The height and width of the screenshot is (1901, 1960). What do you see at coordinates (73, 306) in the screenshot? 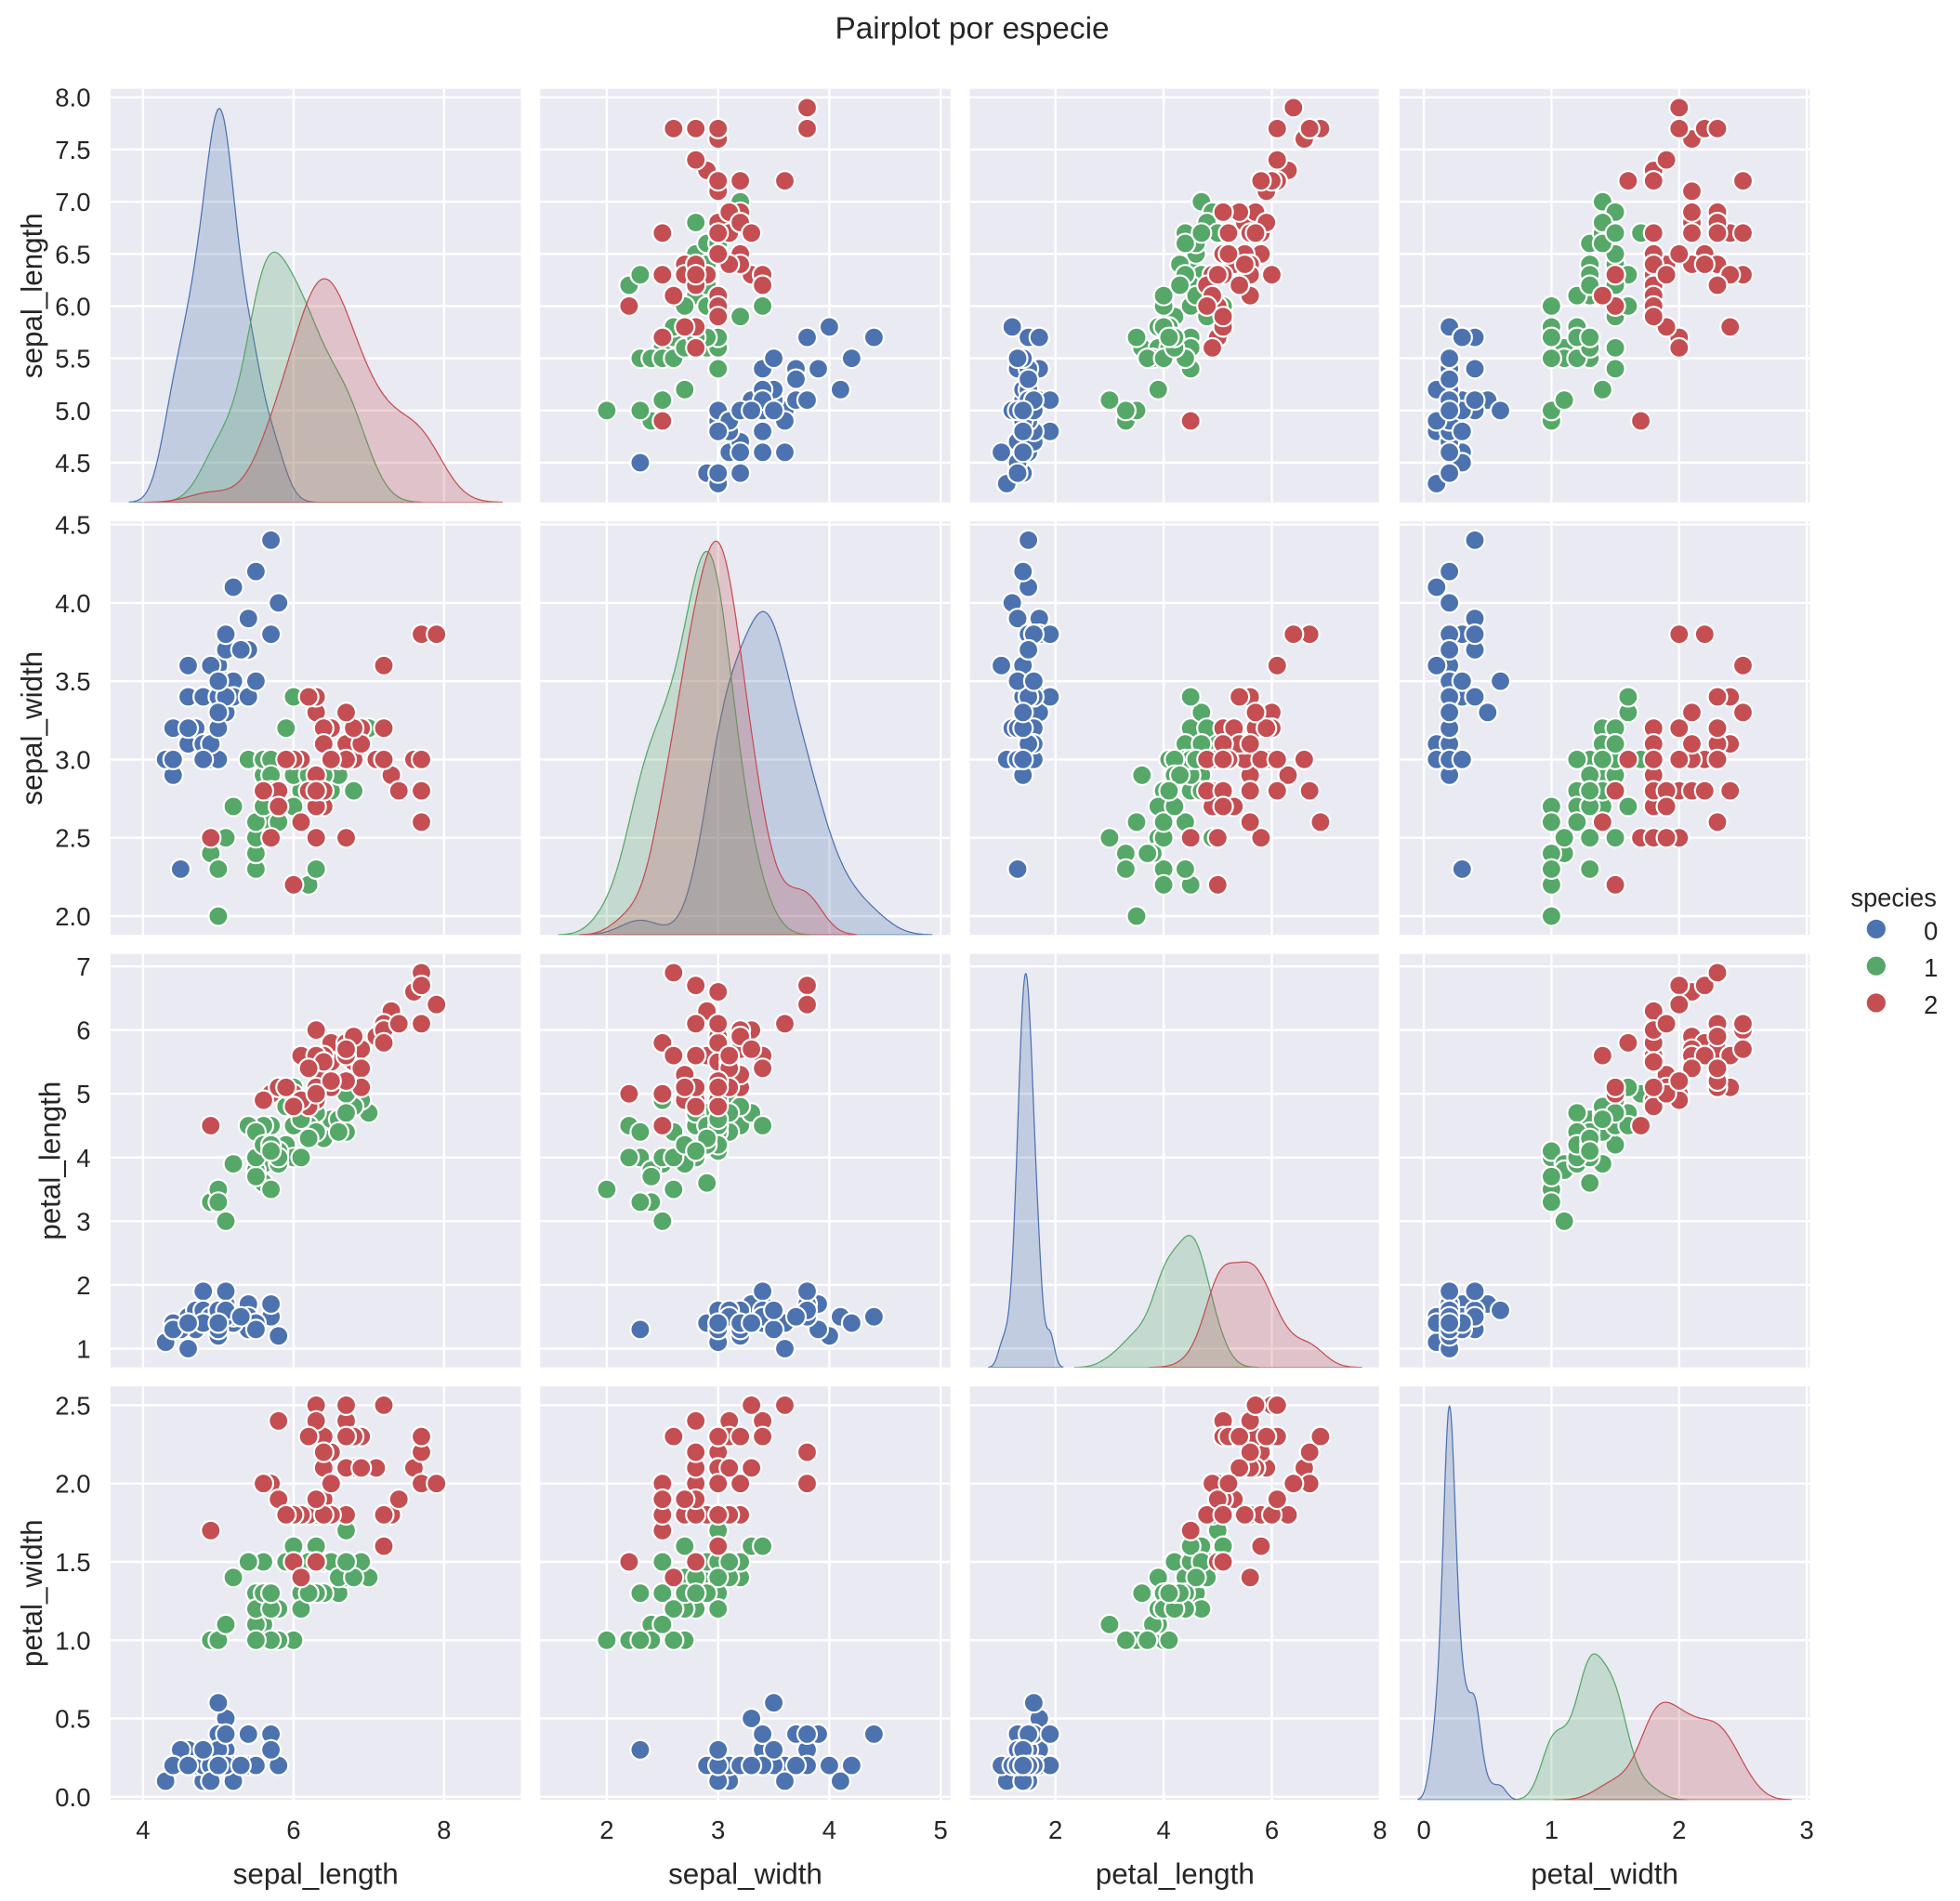
I see `svg-text: 6.0` at bounding box center [73, 306].